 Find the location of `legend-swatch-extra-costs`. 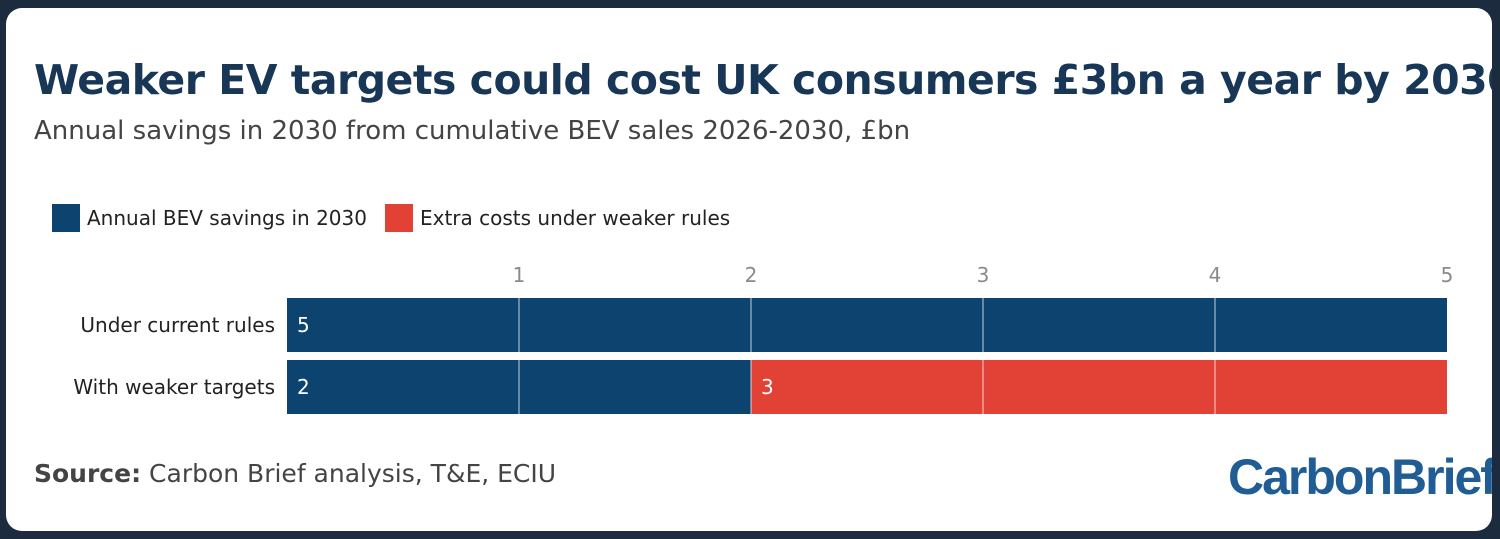

legend-swatch-extra-costs is located at coordinates (398, 218).